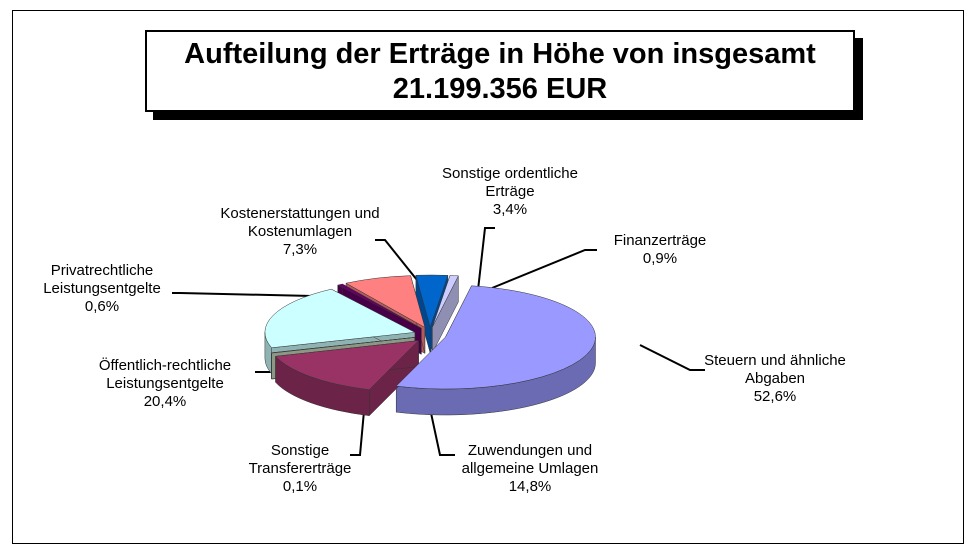 The image size is (978, 556). I want to click on value-label: 52,6%, so click(775, 396).